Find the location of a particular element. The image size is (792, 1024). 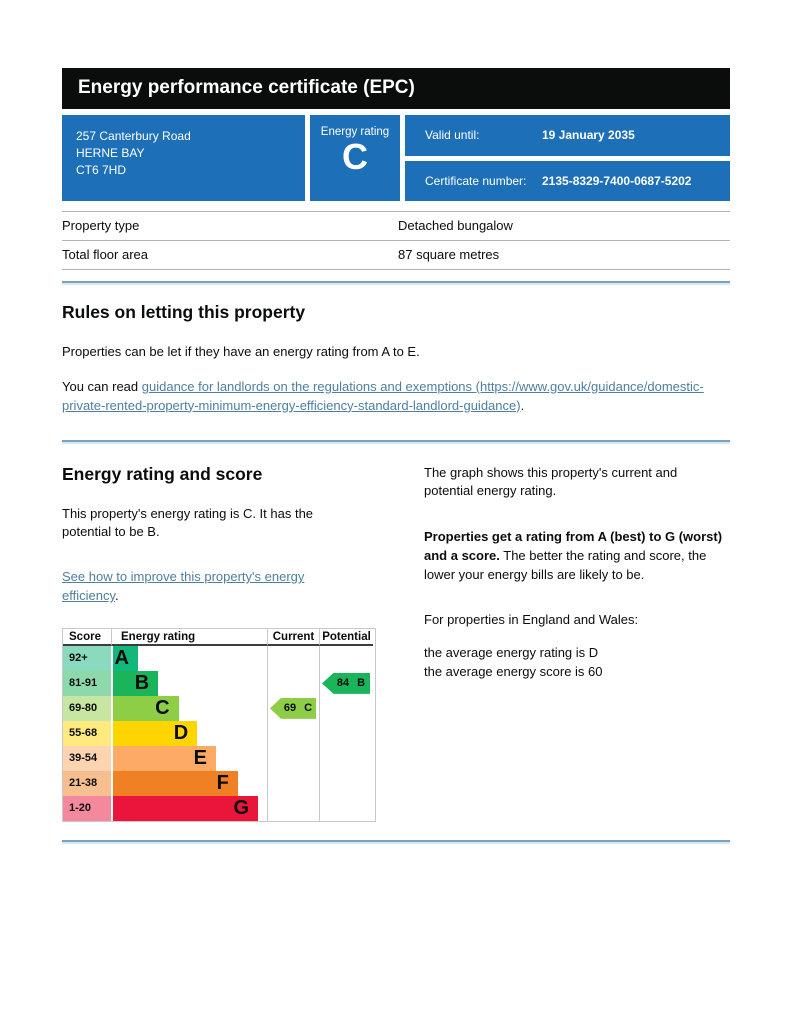

potential-rating-arrow: 84 B is located at coordinates (346, 683).